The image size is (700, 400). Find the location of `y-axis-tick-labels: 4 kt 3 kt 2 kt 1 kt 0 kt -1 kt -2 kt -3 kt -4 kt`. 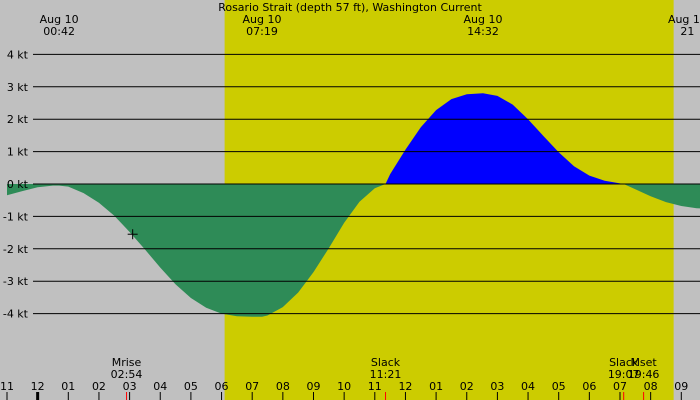

y-axis-tick-labels: 4 kt 3 kt 2 kt 1 kt 0 kt -1 kt -2 kt -3 kt -4 kt is located at coordinates (16, 184).